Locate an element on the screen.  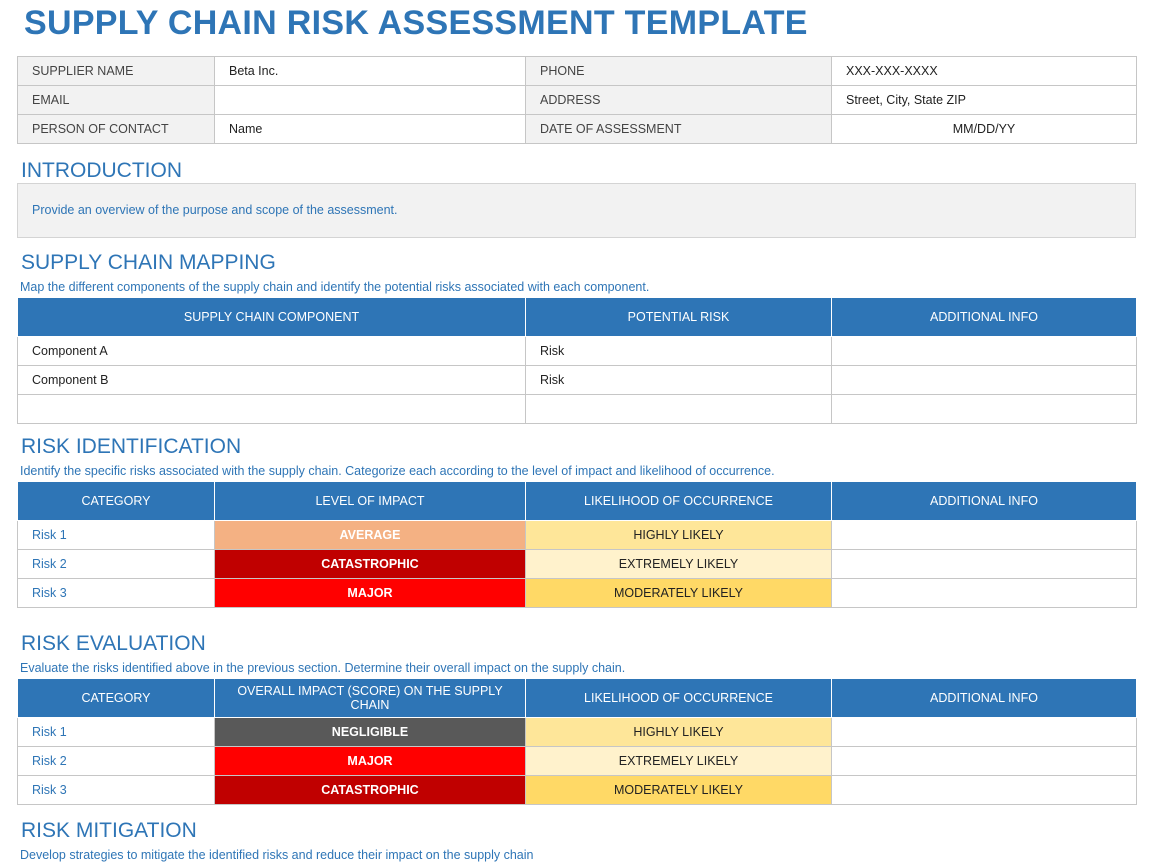
supplier-name-label: SUPPLIER NAME is located at coordinates (116, 71).